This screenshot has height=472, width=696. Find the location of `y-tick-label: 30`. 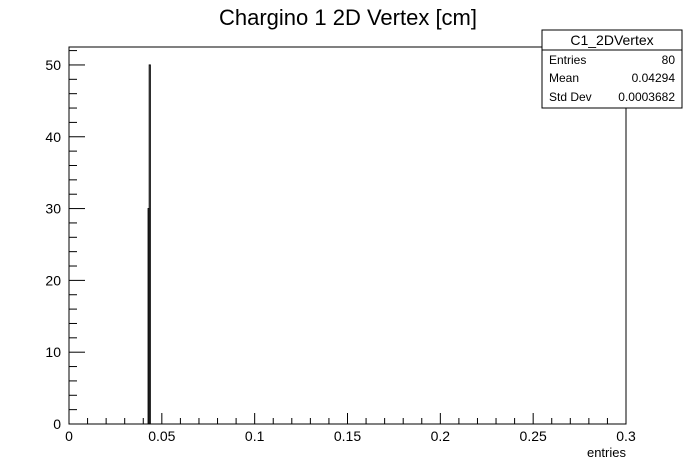

y-tick-label: 30 is located at coordinates (53, 209).